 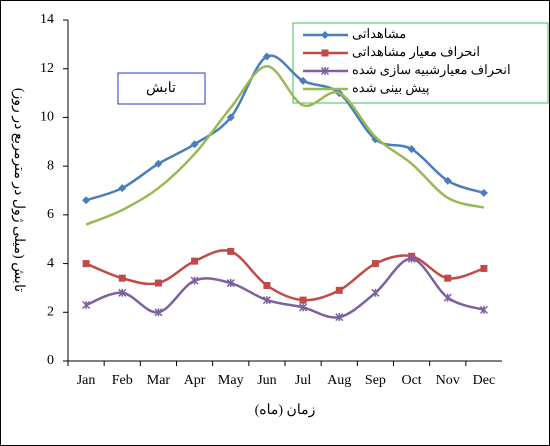 What do you see at coordinates (266, 380) in the screenshot?
I see `x-tick-label: Jun` at bounding box center [266, 380].